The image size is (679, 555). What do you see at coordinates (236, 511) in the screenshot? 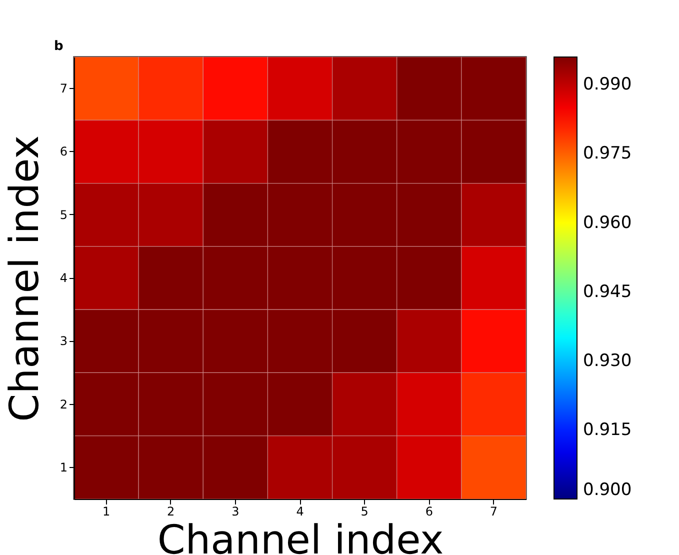
I see `x-tick-label: 3` at bounding box center [236, 511].